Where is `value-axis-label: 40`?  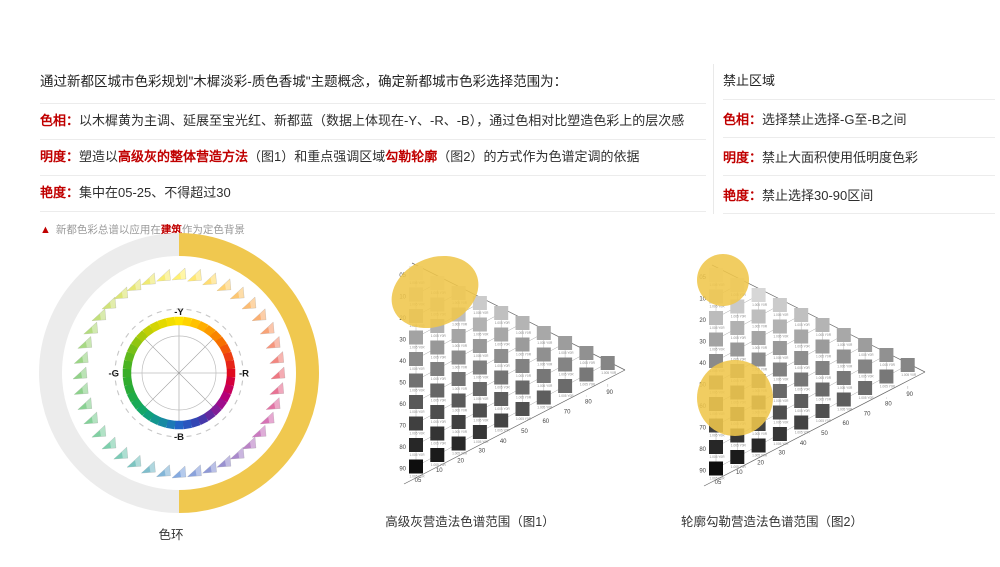
value-axis-label: 40 is located at coordinates (402, 362).